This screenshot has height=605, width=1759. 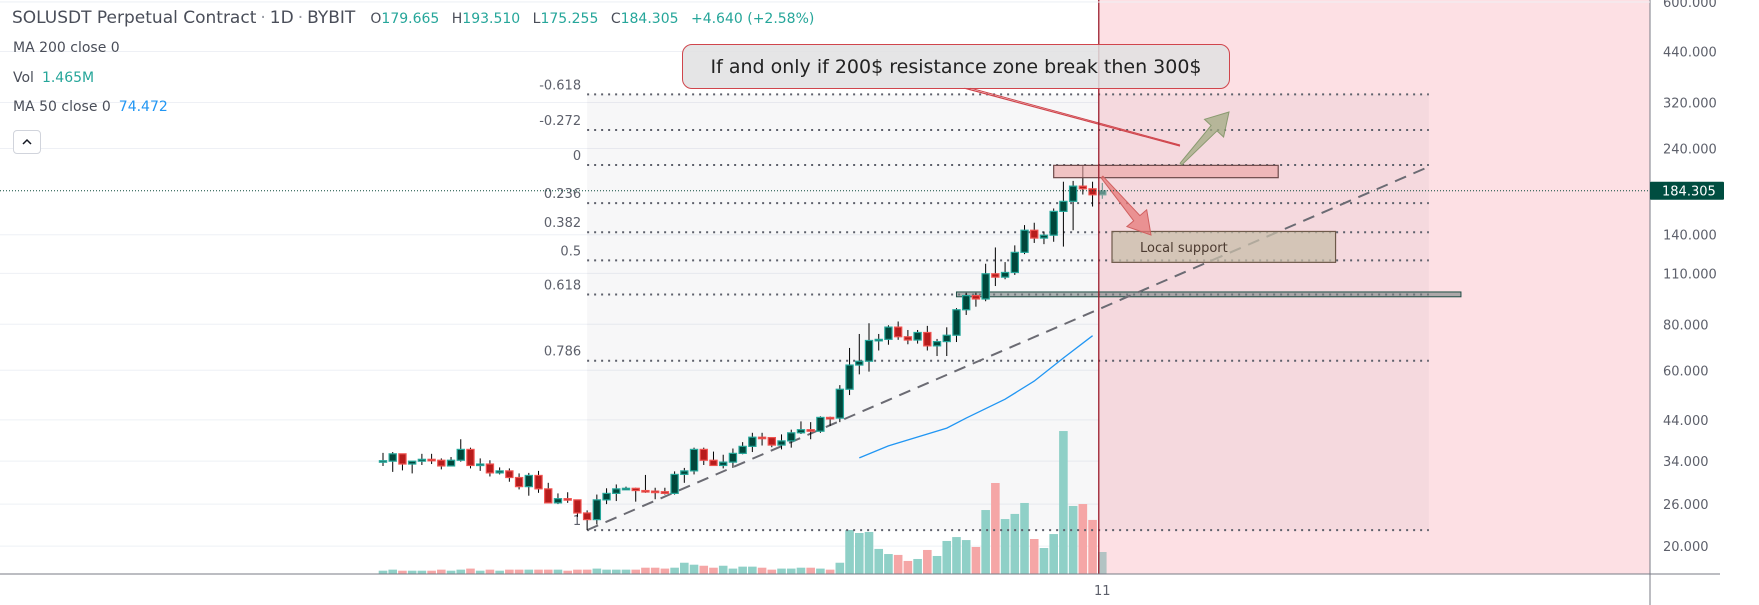 What do you see at coordinates (66, 48) in the screenshot?
I see `legend-ma200: MA 200 close 0` at bounding box center [66, 48].